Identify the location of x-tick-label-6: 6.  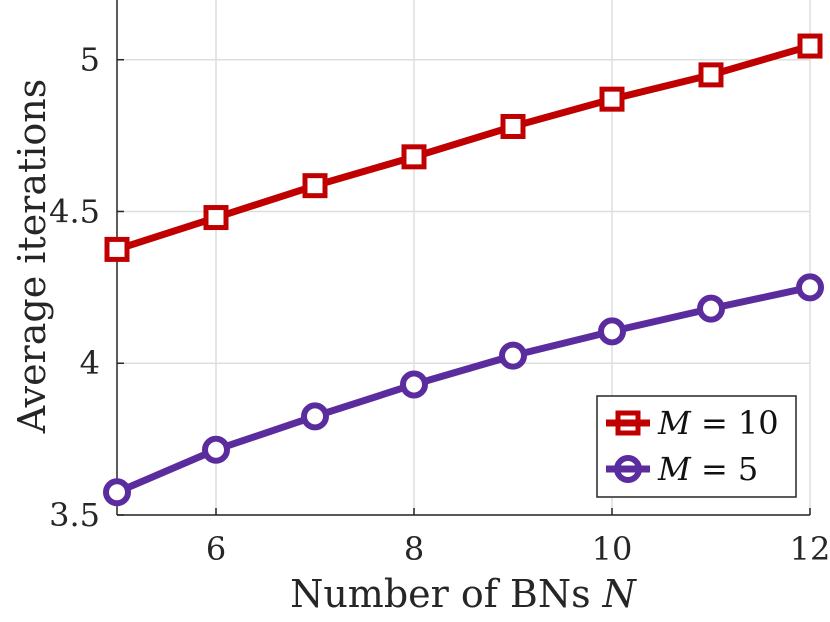
(216, 549).